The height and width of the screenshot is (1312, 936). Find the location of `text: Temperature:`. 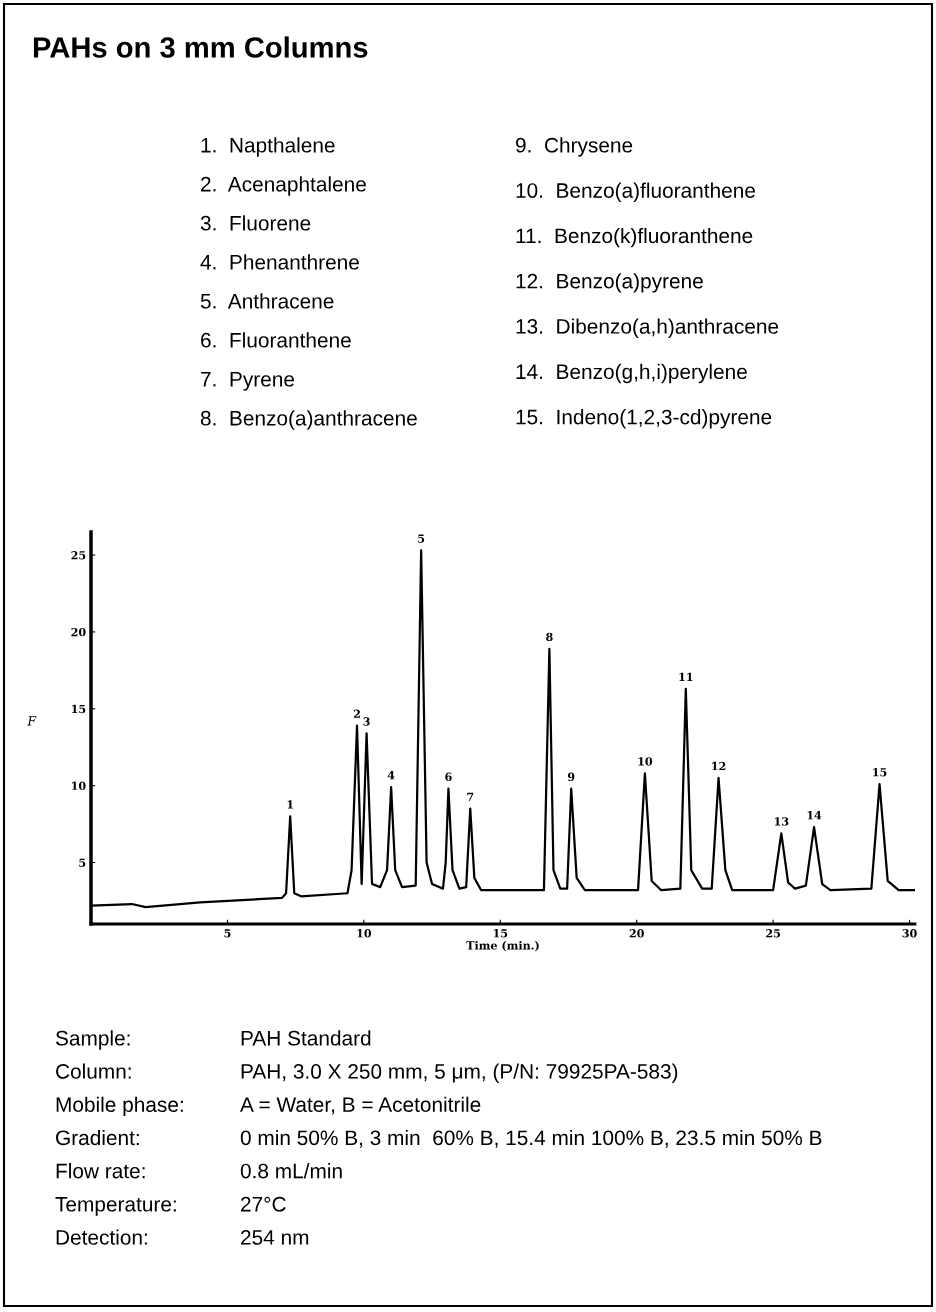

text: Temperature: is located at coordinates (115, 1206).